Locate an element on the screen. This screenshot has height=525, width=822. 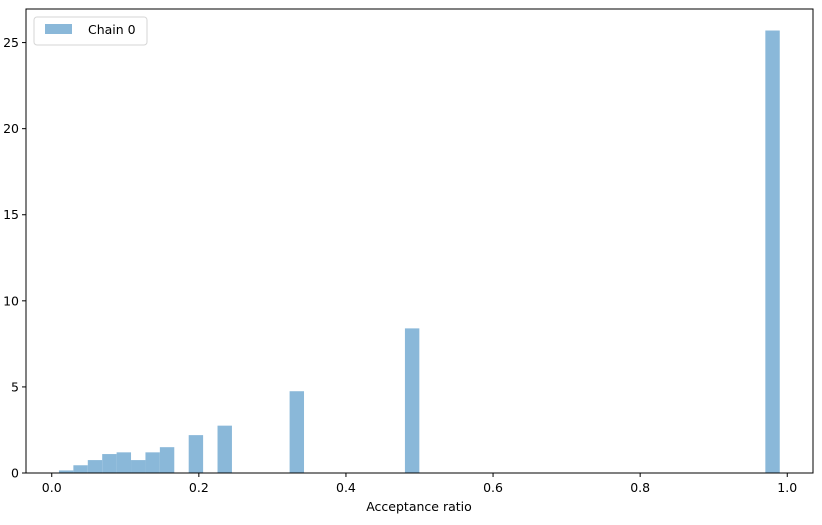
x-tick-label-3: 0.6 is located at coordinates (493, 487).